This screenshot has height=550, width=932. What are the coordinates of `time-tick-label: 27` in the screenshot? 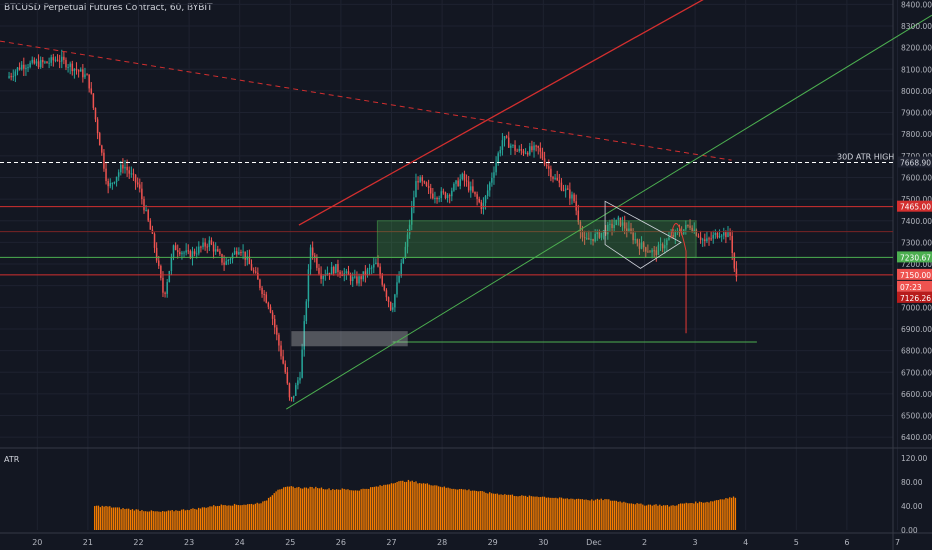 It's located at (391, 542).